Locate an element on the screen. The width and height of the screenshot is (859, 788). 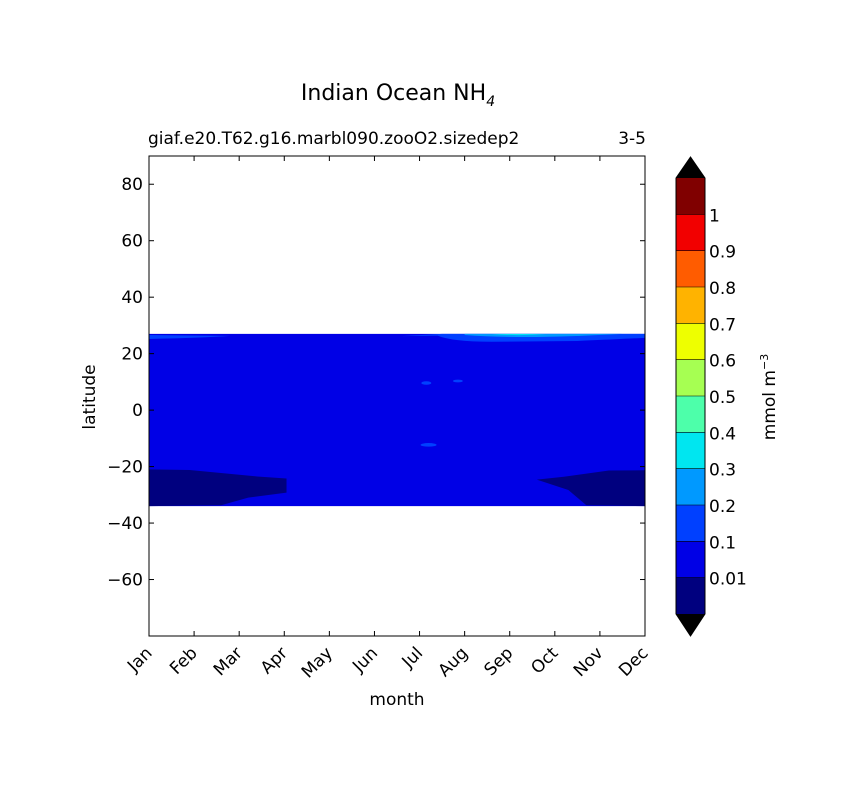
x-tick-label-apr: Apr is located at coordinates (274, 660).